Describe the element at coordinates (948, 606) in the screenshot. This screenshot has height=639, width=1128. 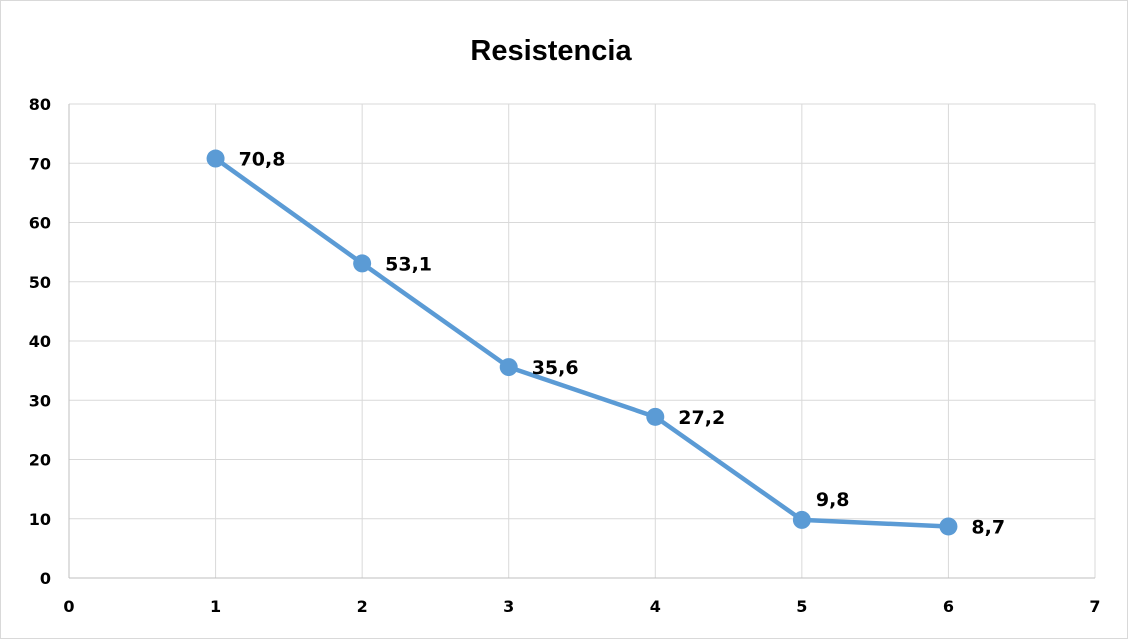
I see `x-tick-label: 6` at that location.